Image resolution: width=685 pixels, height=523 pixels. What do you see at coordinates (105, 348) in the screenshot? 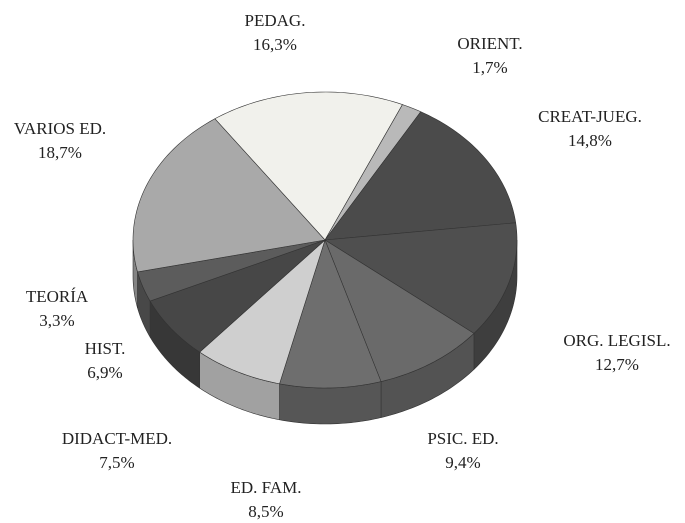
I see `slice-label: HIST.` at bounding box center [105, 348].